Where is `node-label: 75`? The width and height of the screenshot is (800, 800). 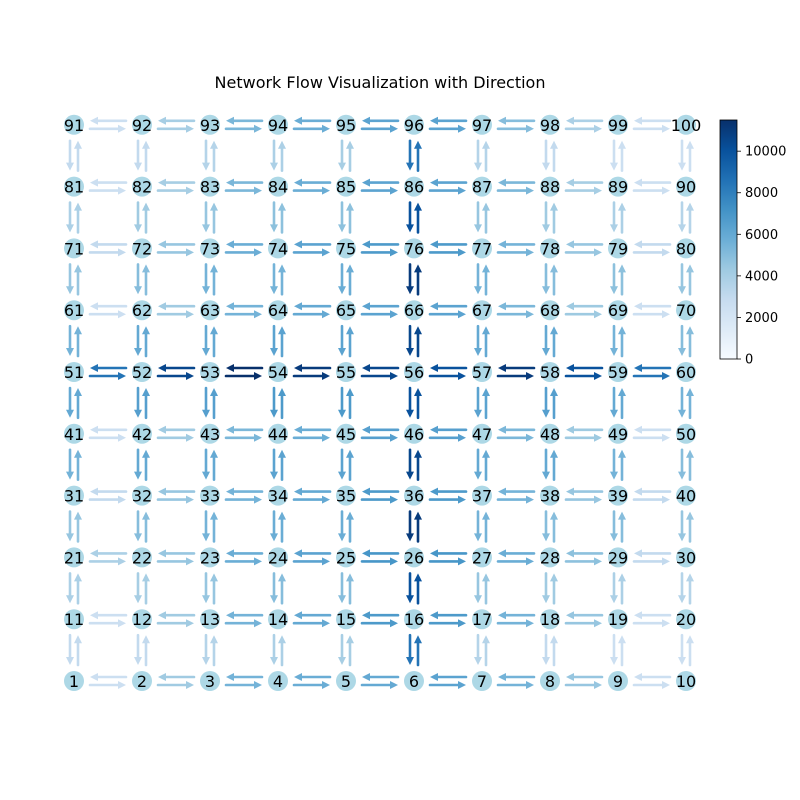
node-label: 75 is located at coordinates (346, 248).